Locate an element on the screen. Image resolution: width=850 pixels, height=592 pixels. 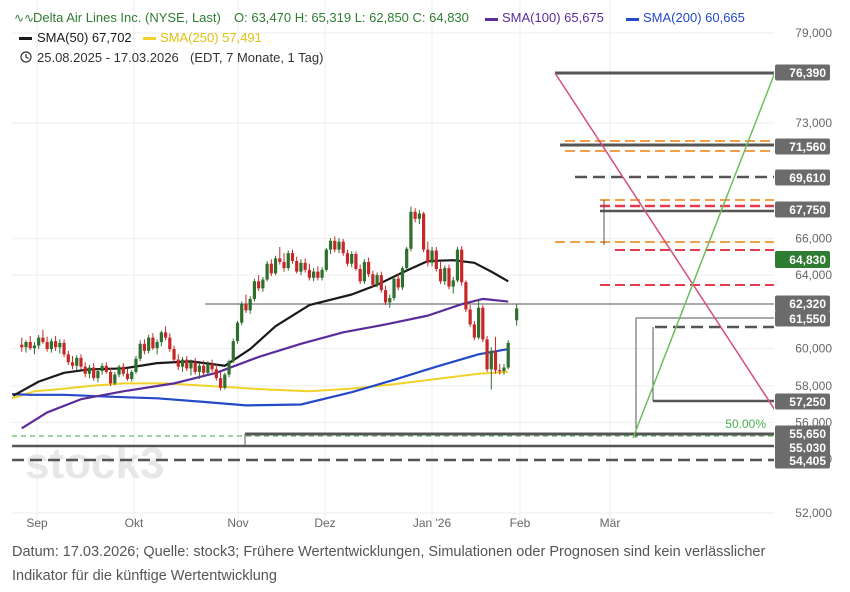
sma200-line is located at coordinates (260, 377).